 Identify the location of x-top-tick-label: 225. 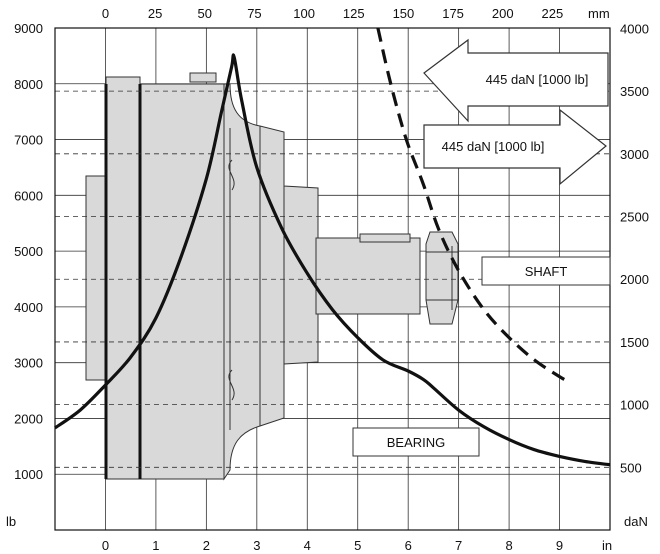
(553, 13).